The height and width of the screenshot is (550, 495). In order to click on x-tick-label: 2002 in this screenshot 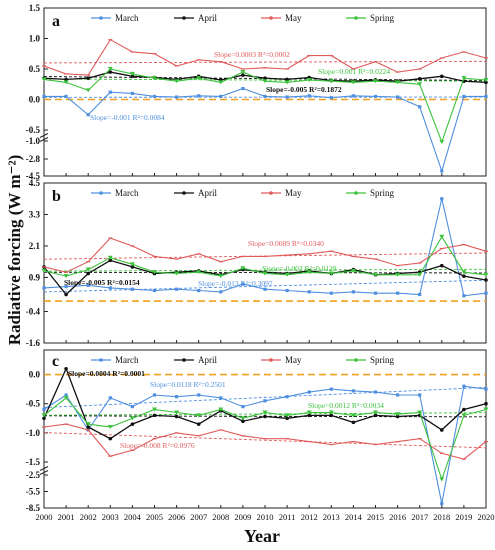, I will do `click(88, 517)`.